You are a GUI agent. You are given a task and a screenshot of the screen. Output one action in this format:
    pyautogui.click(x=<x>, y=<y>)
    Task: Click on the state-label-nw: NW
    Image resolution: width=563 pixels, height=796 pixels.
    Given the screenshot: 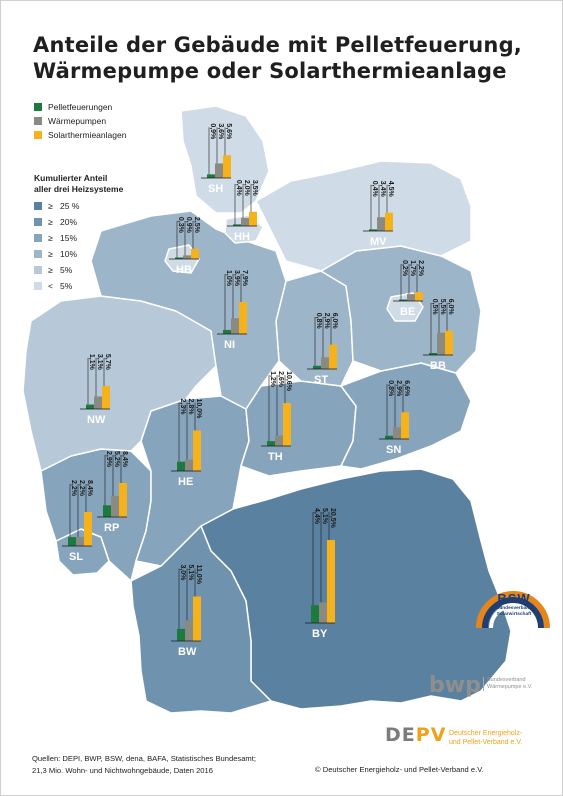 What is the action you would take?
    pyautogui.click(x=96, y=420)
    